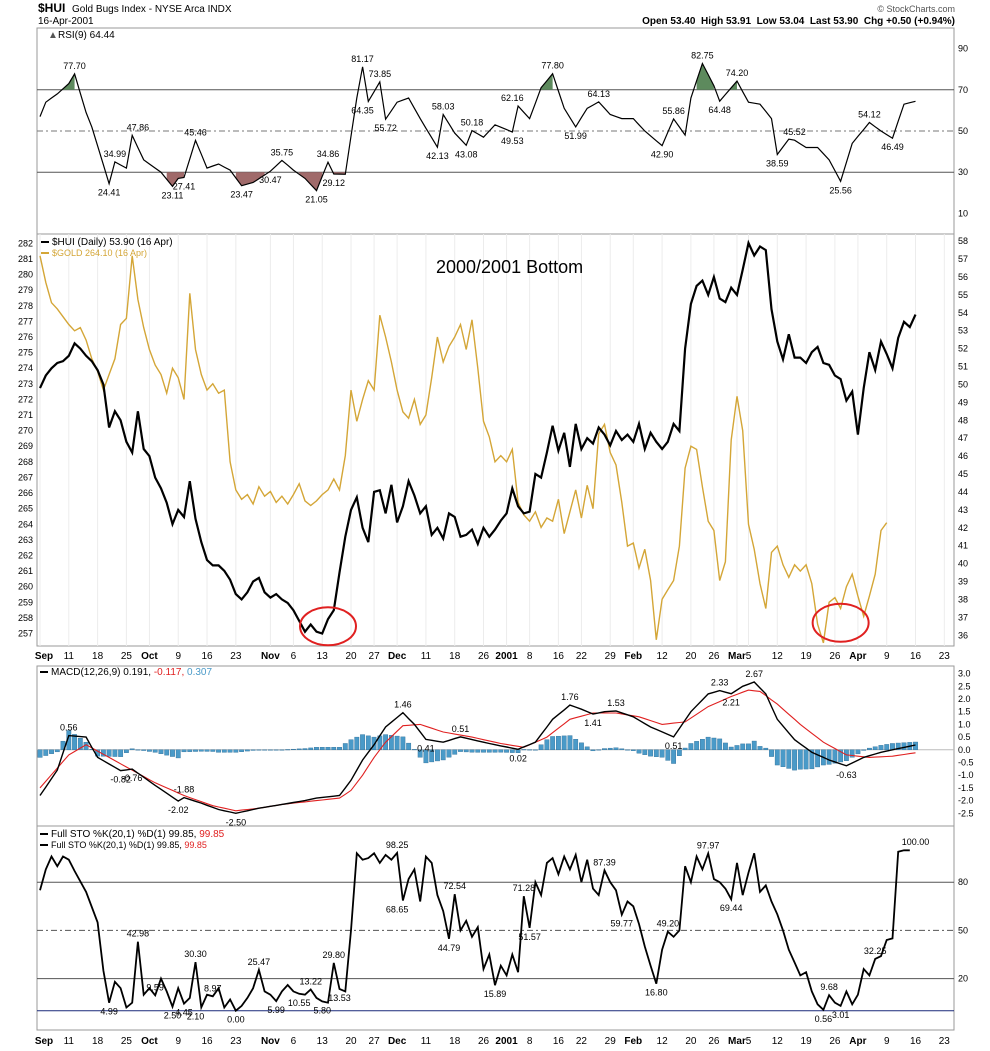 The width and height of the screenshot is (990, 1051). What do you see at coordinates (963, 456) in the screenshot?
I see `hui-tick-label: 46` at bounding box center [963, 456].